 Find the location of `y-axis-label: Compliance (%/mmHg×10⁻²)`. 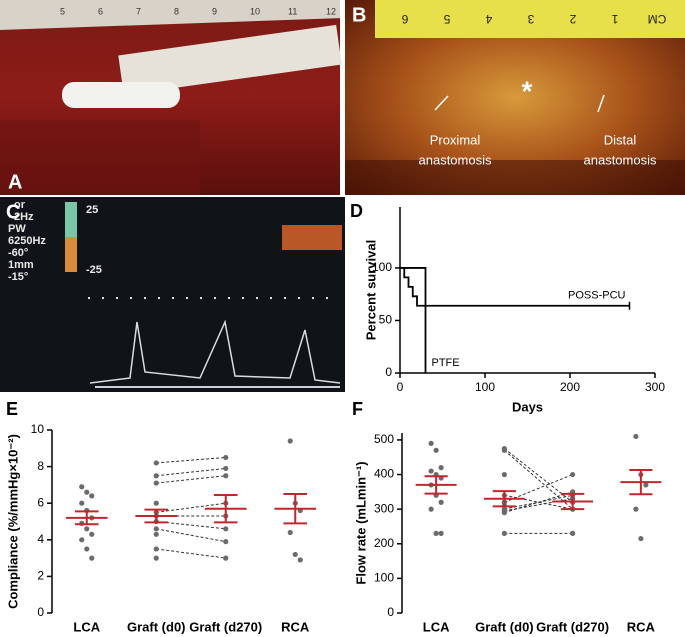

y-axis-label: Compliance (%/mmHg×10⁻²) is located at coordinates (12, 521).